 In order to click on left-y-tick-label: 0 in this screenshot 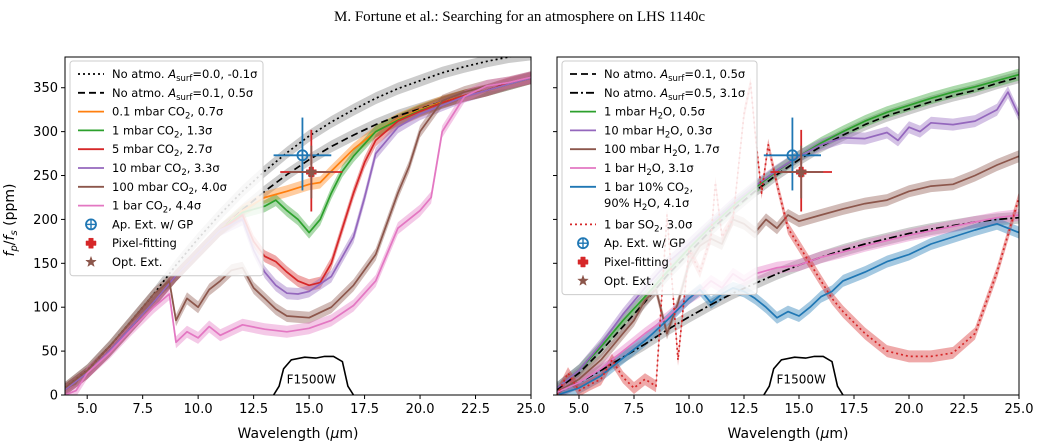, I will do `click(54, 396)`.